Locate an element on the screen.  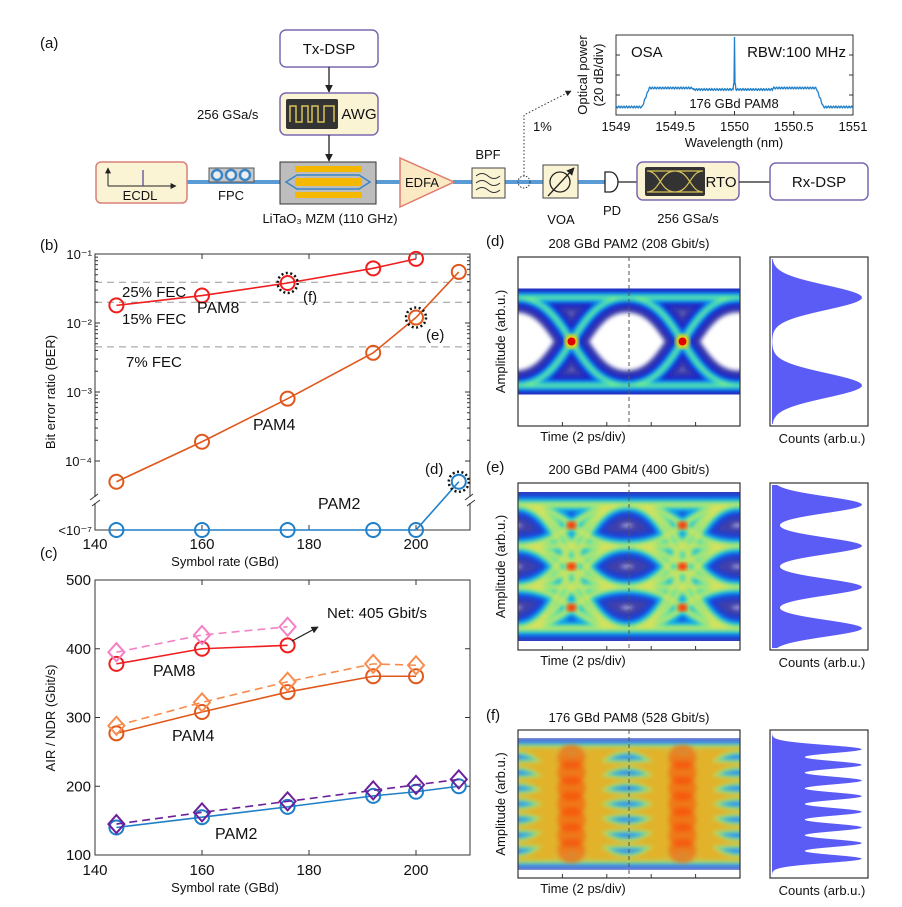
eye-heatmap is located at coordinates (629, 566).